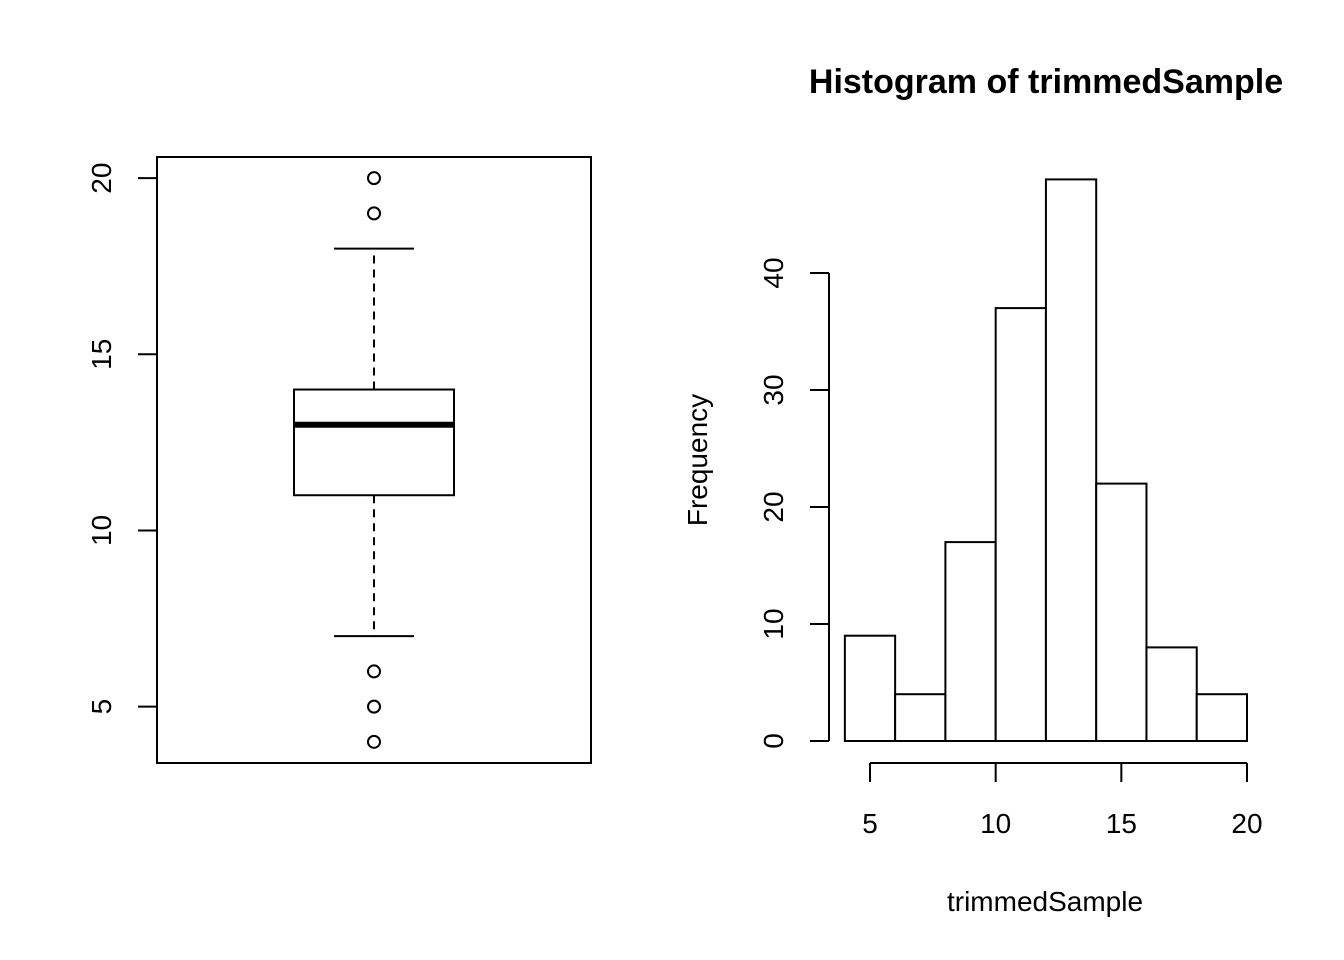 The width and height of the screenshot is (1344, 960). I want to click on histogram-y-tick-label: 40, so click(773, 272).